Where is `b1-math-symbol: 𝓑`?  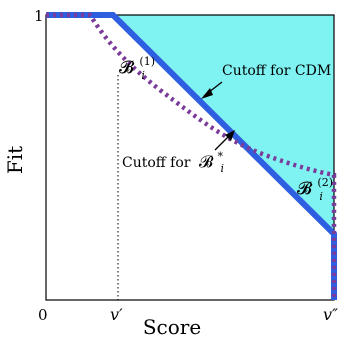 b1-math-symbol: 𝓑 is located at coordinates (127, 68).